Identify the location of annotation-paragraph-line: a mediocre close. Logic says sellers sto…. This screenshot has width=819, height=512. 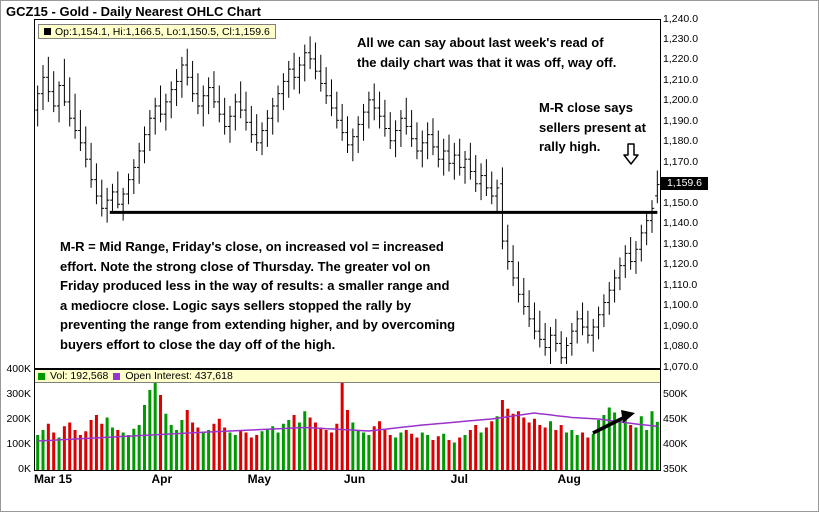
(236, 305).